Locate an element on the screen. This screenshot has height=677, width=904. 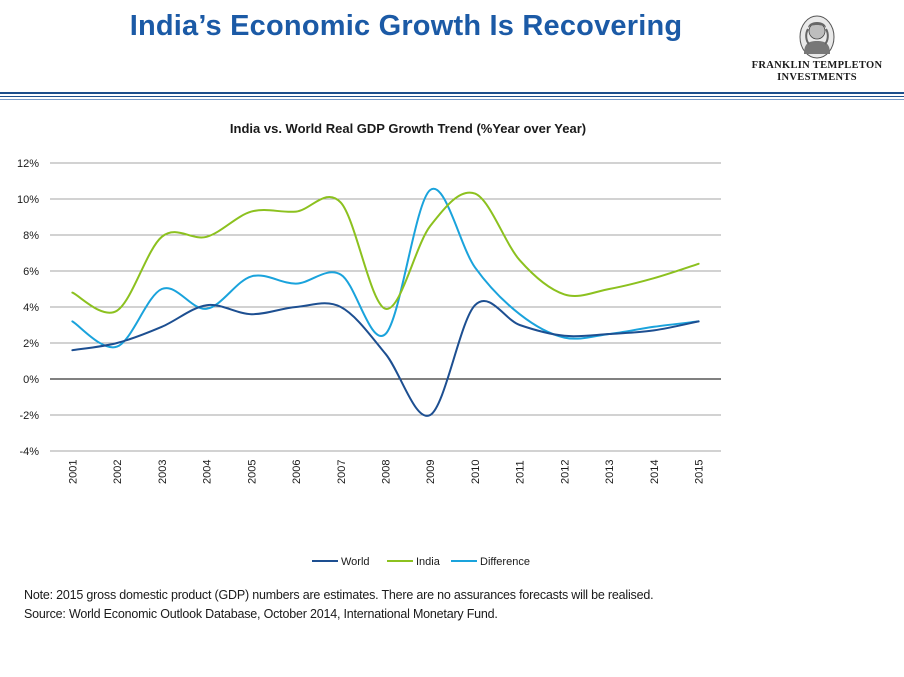
x-tick-label: 2013 is located at coordinates (610, 472).